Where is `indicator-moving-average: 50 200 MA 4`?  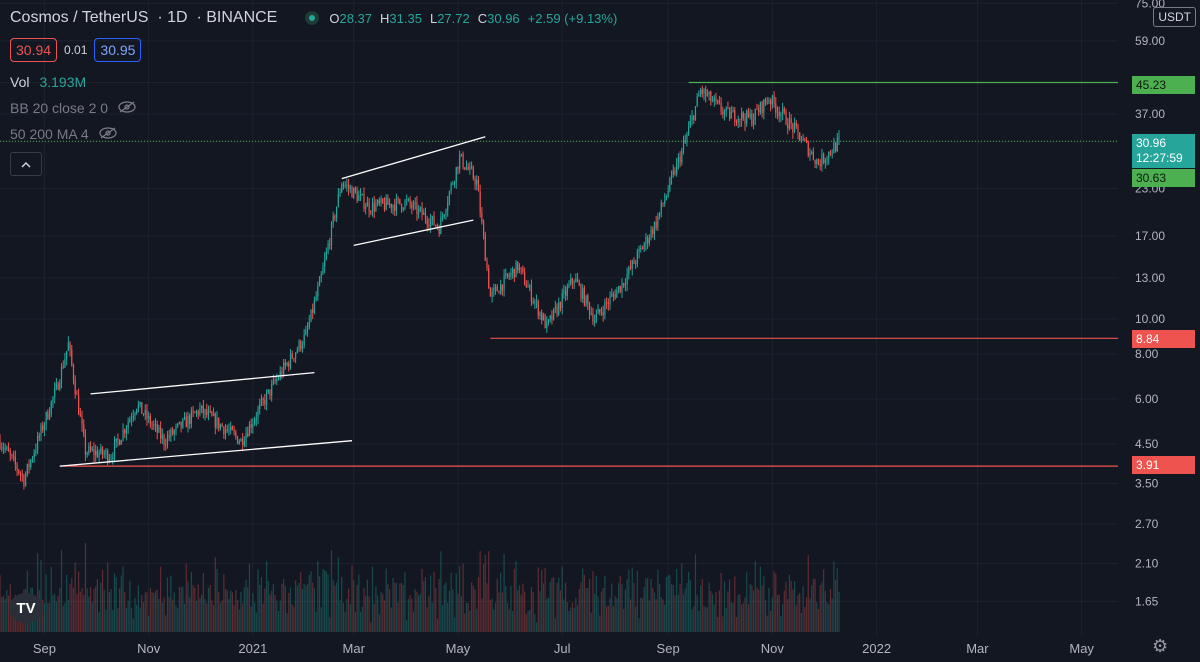 indicator-moving-average: 50 200 MA 4 is located at coordinates (63, 134).